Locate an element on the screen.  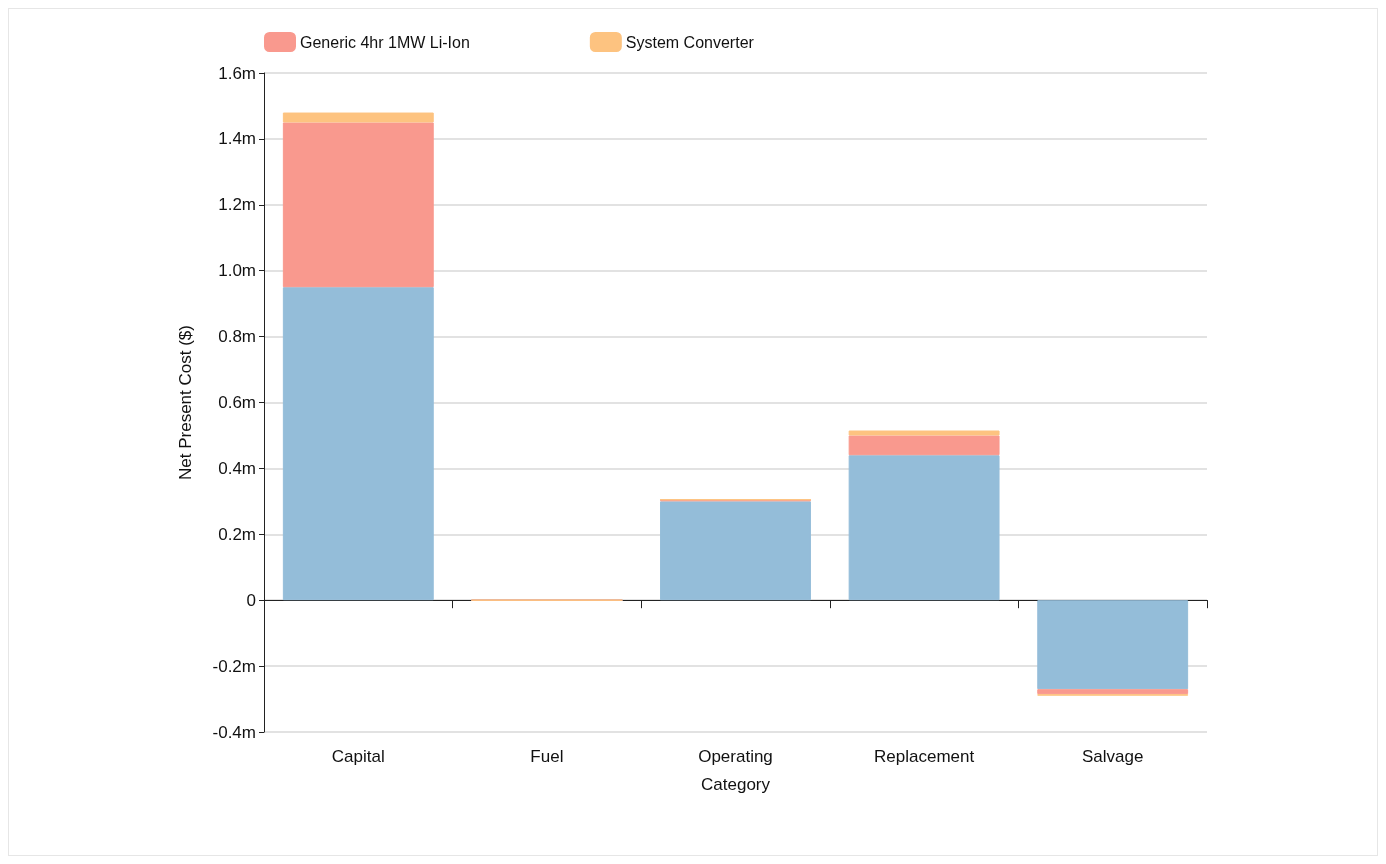
x-tick-label: Capital is located at coordinates (358, 756).